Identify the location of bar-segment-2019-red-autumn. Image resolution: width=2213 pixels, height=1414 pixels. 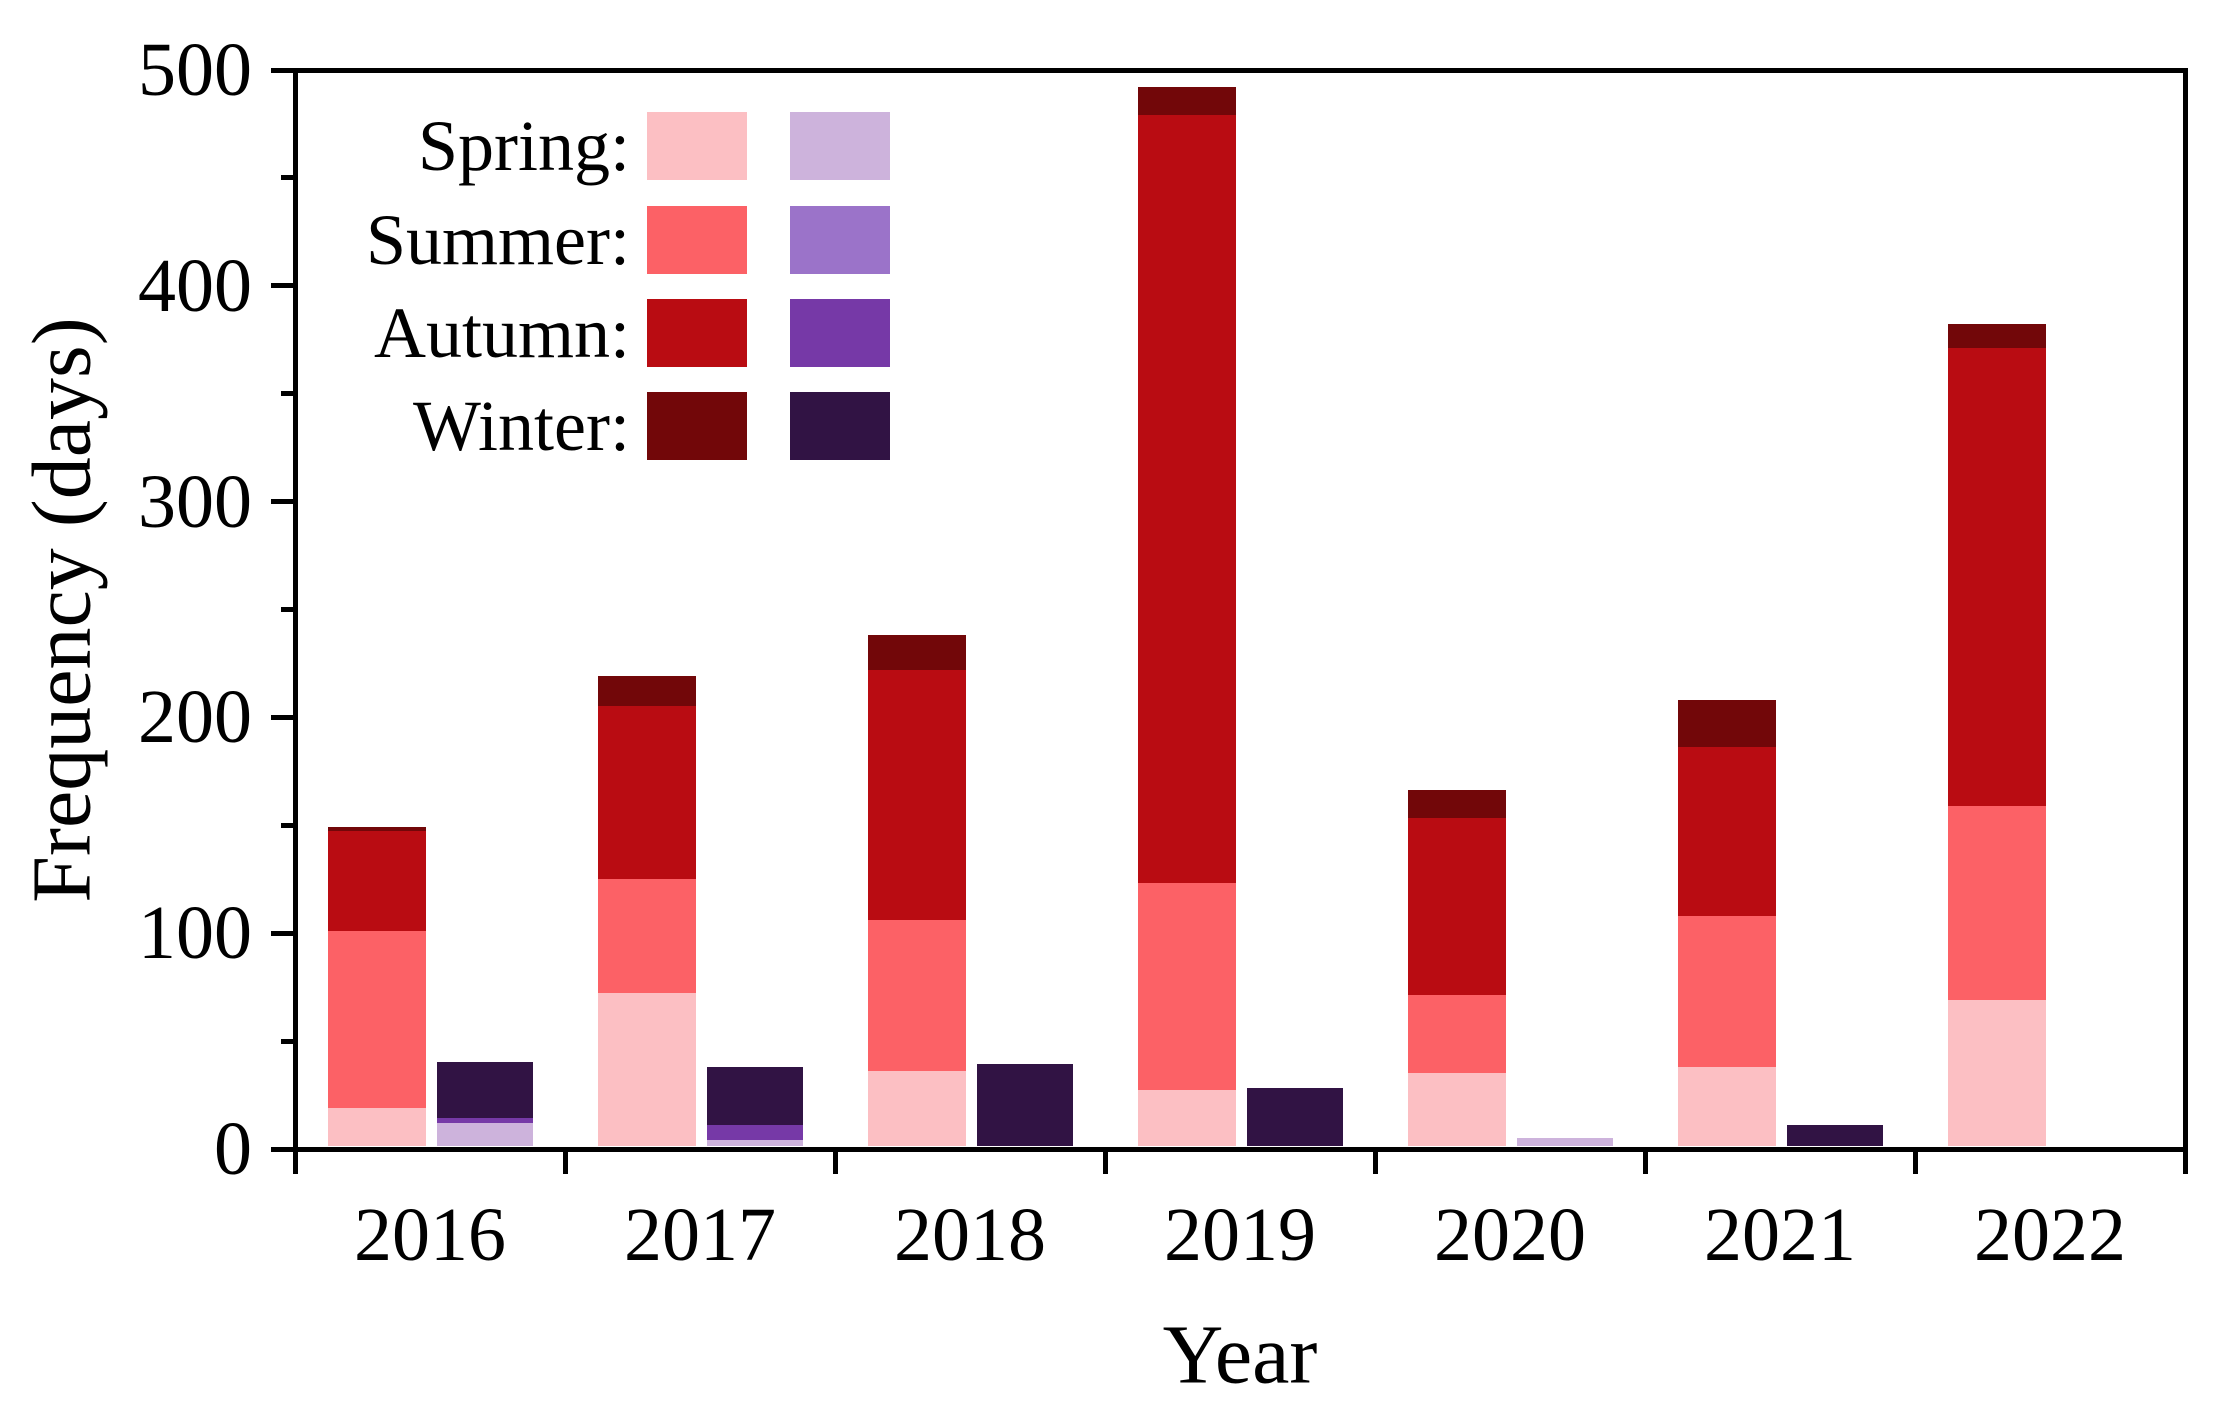
(1187, 499).